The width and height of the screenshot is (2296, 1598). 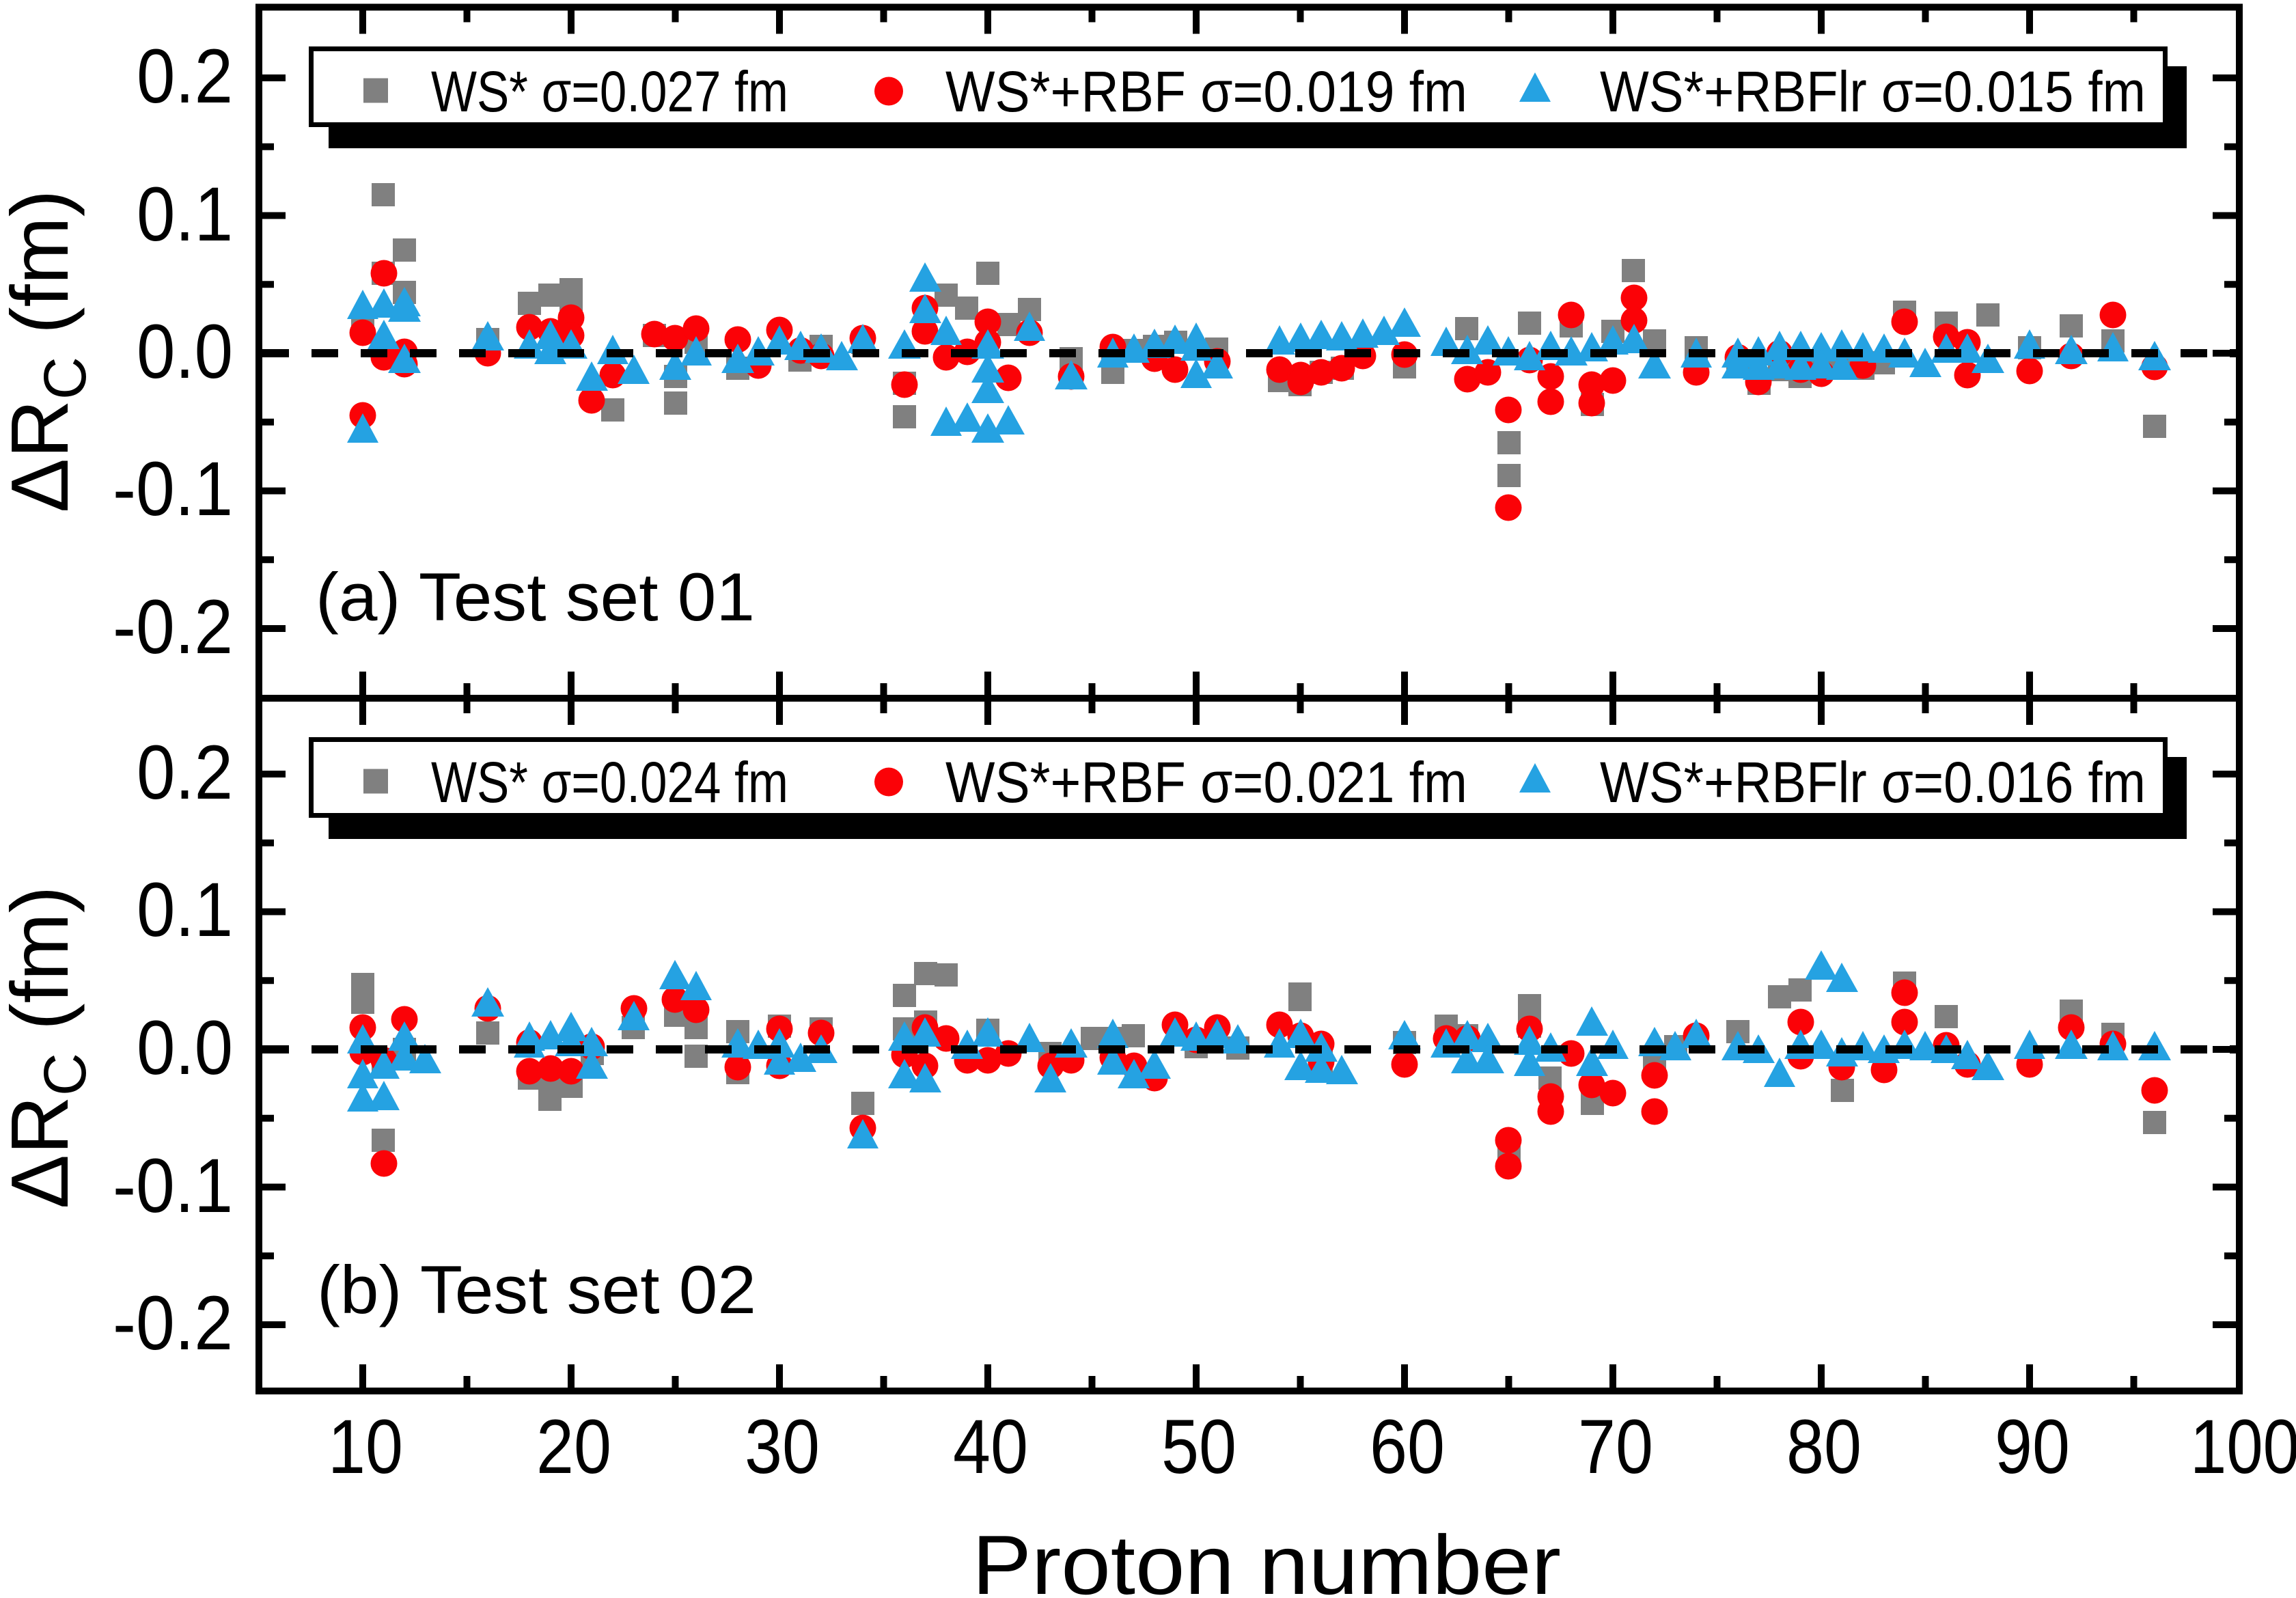 What do you see at coordinates (990, 1446) in the screenshot?
I see `svg-text: 40` at bounding box center [990, 1446].